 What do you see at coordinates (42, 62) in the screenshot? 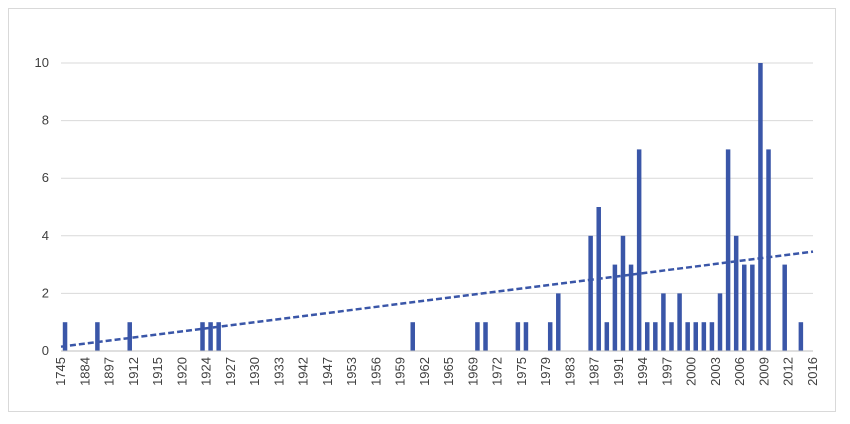
I see `y-tick-label: 10` at bounding box center [42, 62].